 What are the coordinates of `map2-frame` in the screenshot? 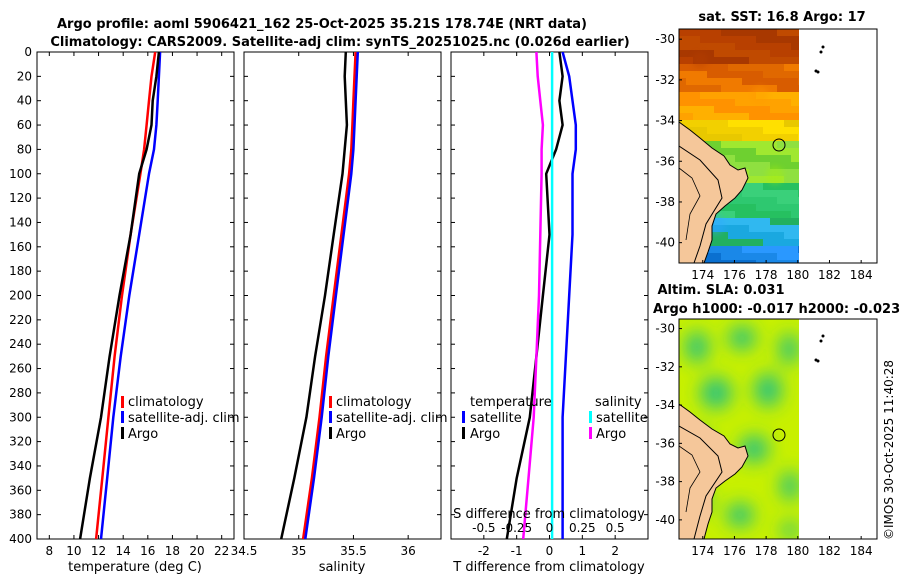 It's located at (778, 429).